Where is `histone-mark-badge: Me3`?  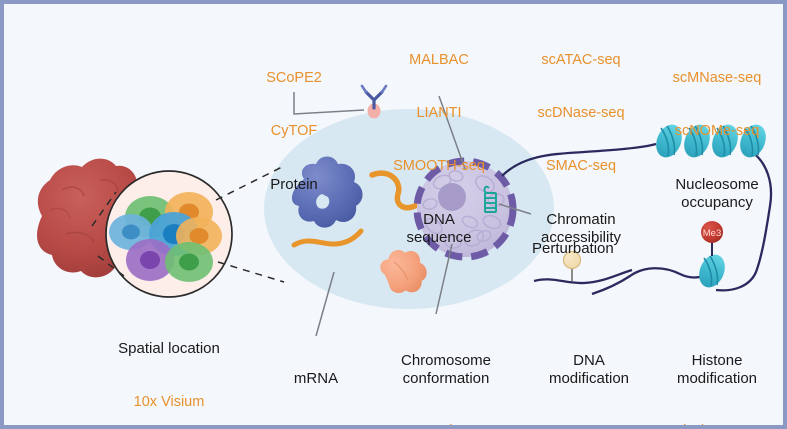
histone-mark-badge: Me3 is located at coordinates (712, 232).